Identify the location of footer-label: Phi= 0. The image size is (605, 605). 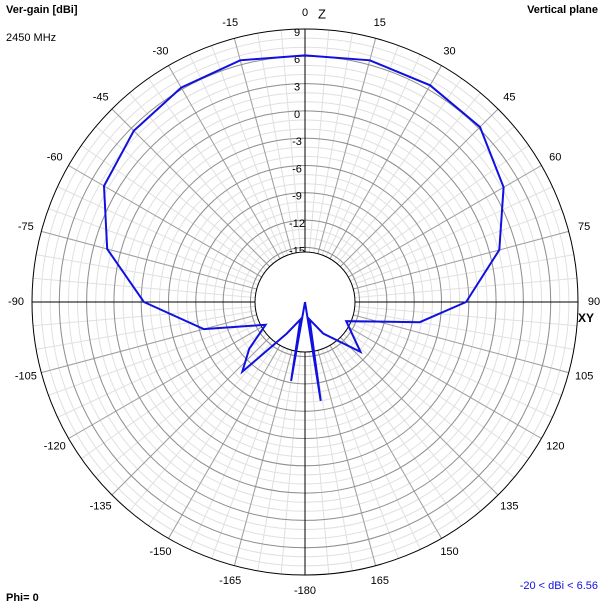
(22, 598).